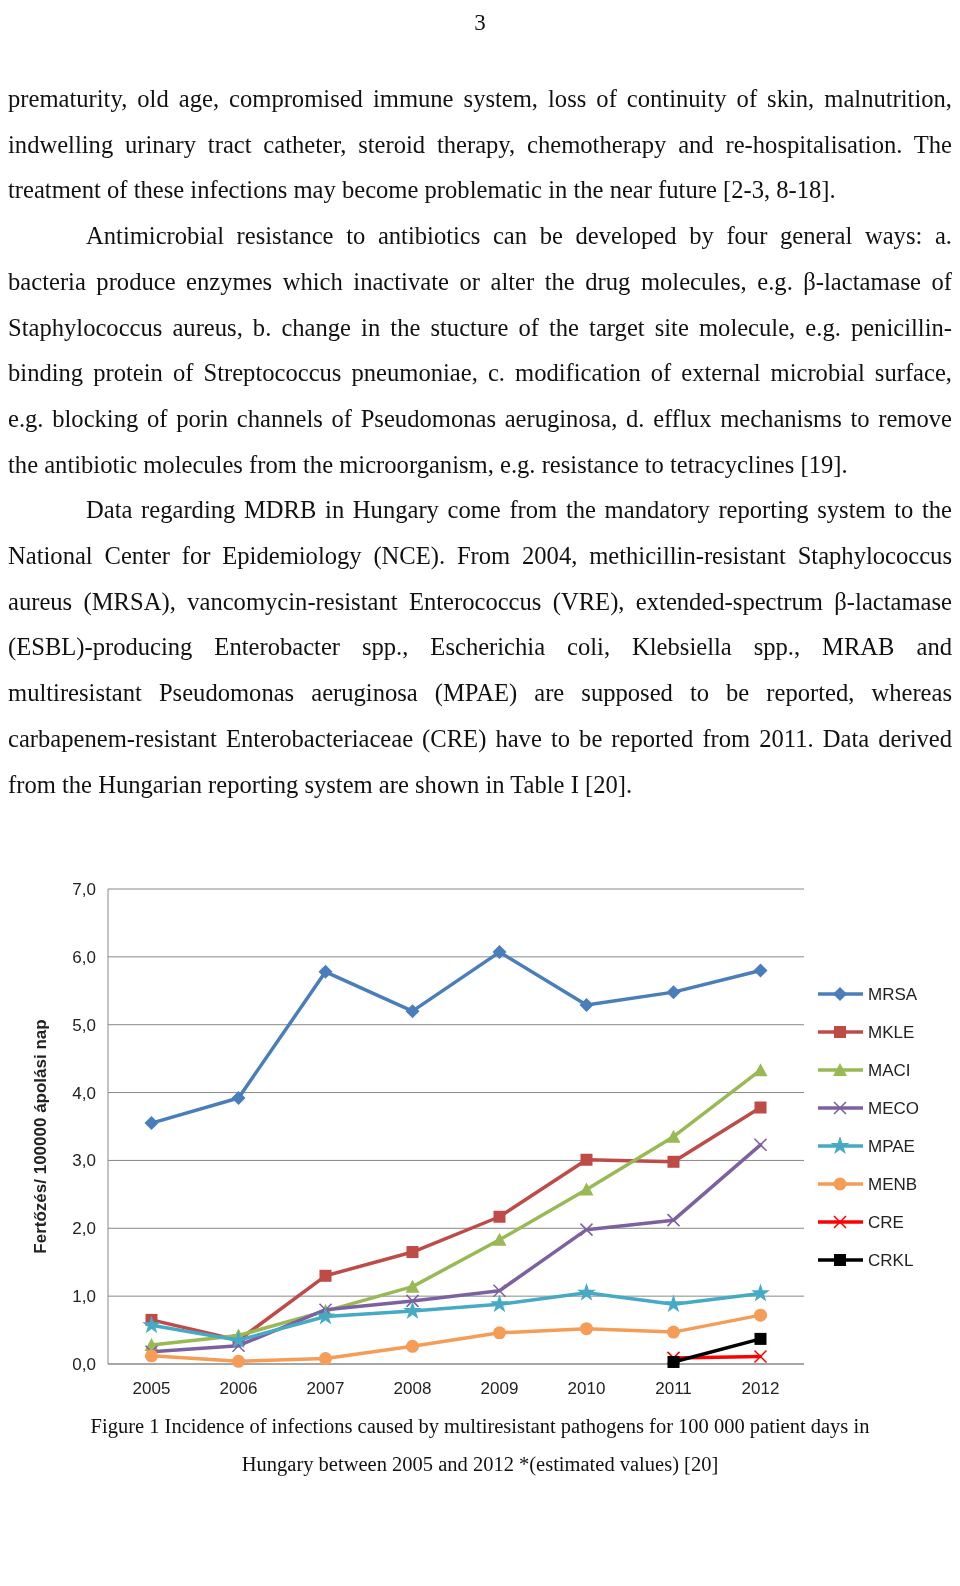  I want to click on y-tick-label: 4,0, so click(84, 1093).